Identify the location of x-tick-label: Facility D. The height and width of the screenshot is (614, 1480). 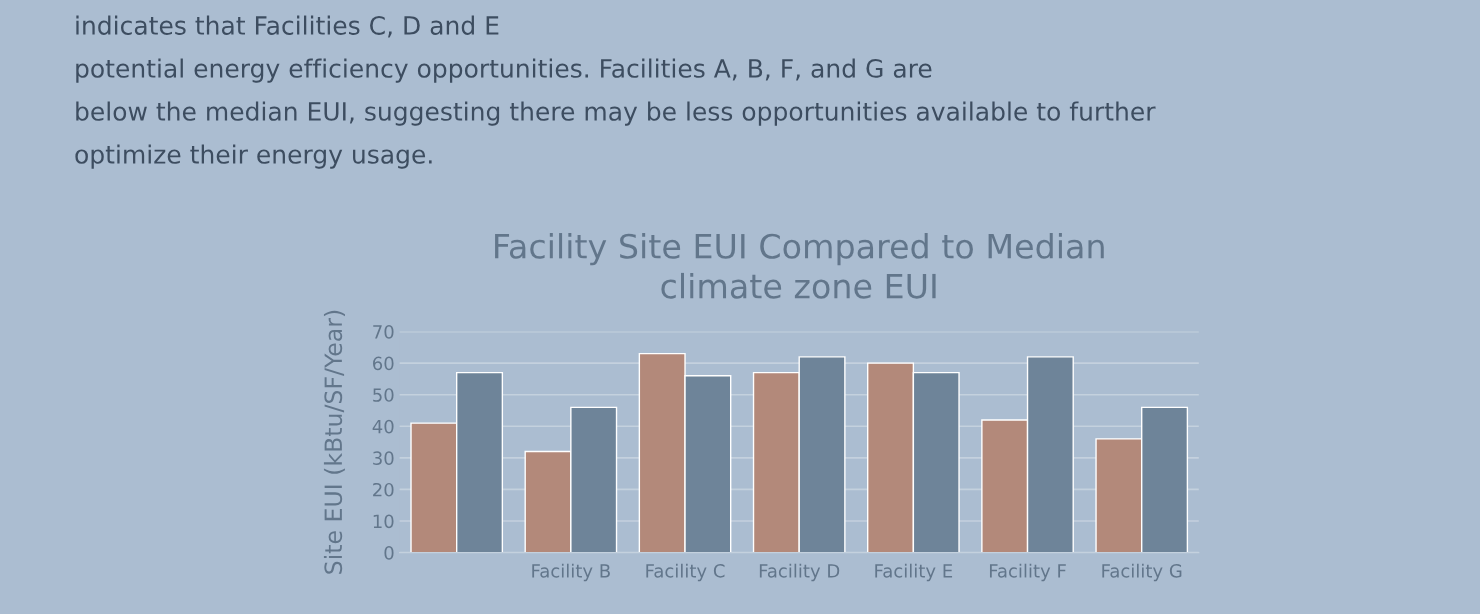
(799, 572).